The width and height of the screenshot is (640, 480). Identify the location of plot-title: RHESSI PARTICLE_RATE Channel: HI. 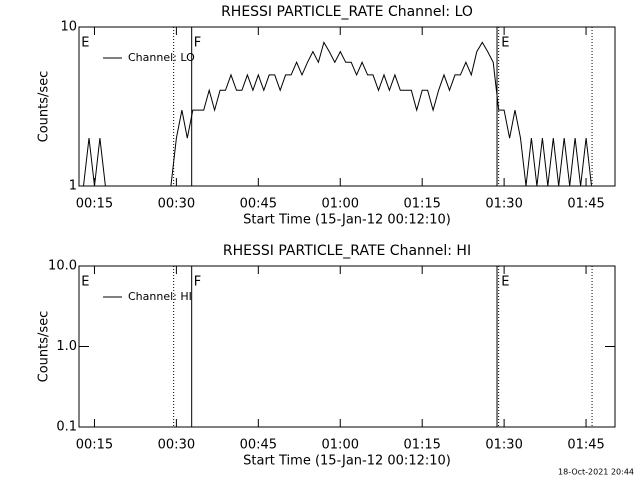
(347, 251).